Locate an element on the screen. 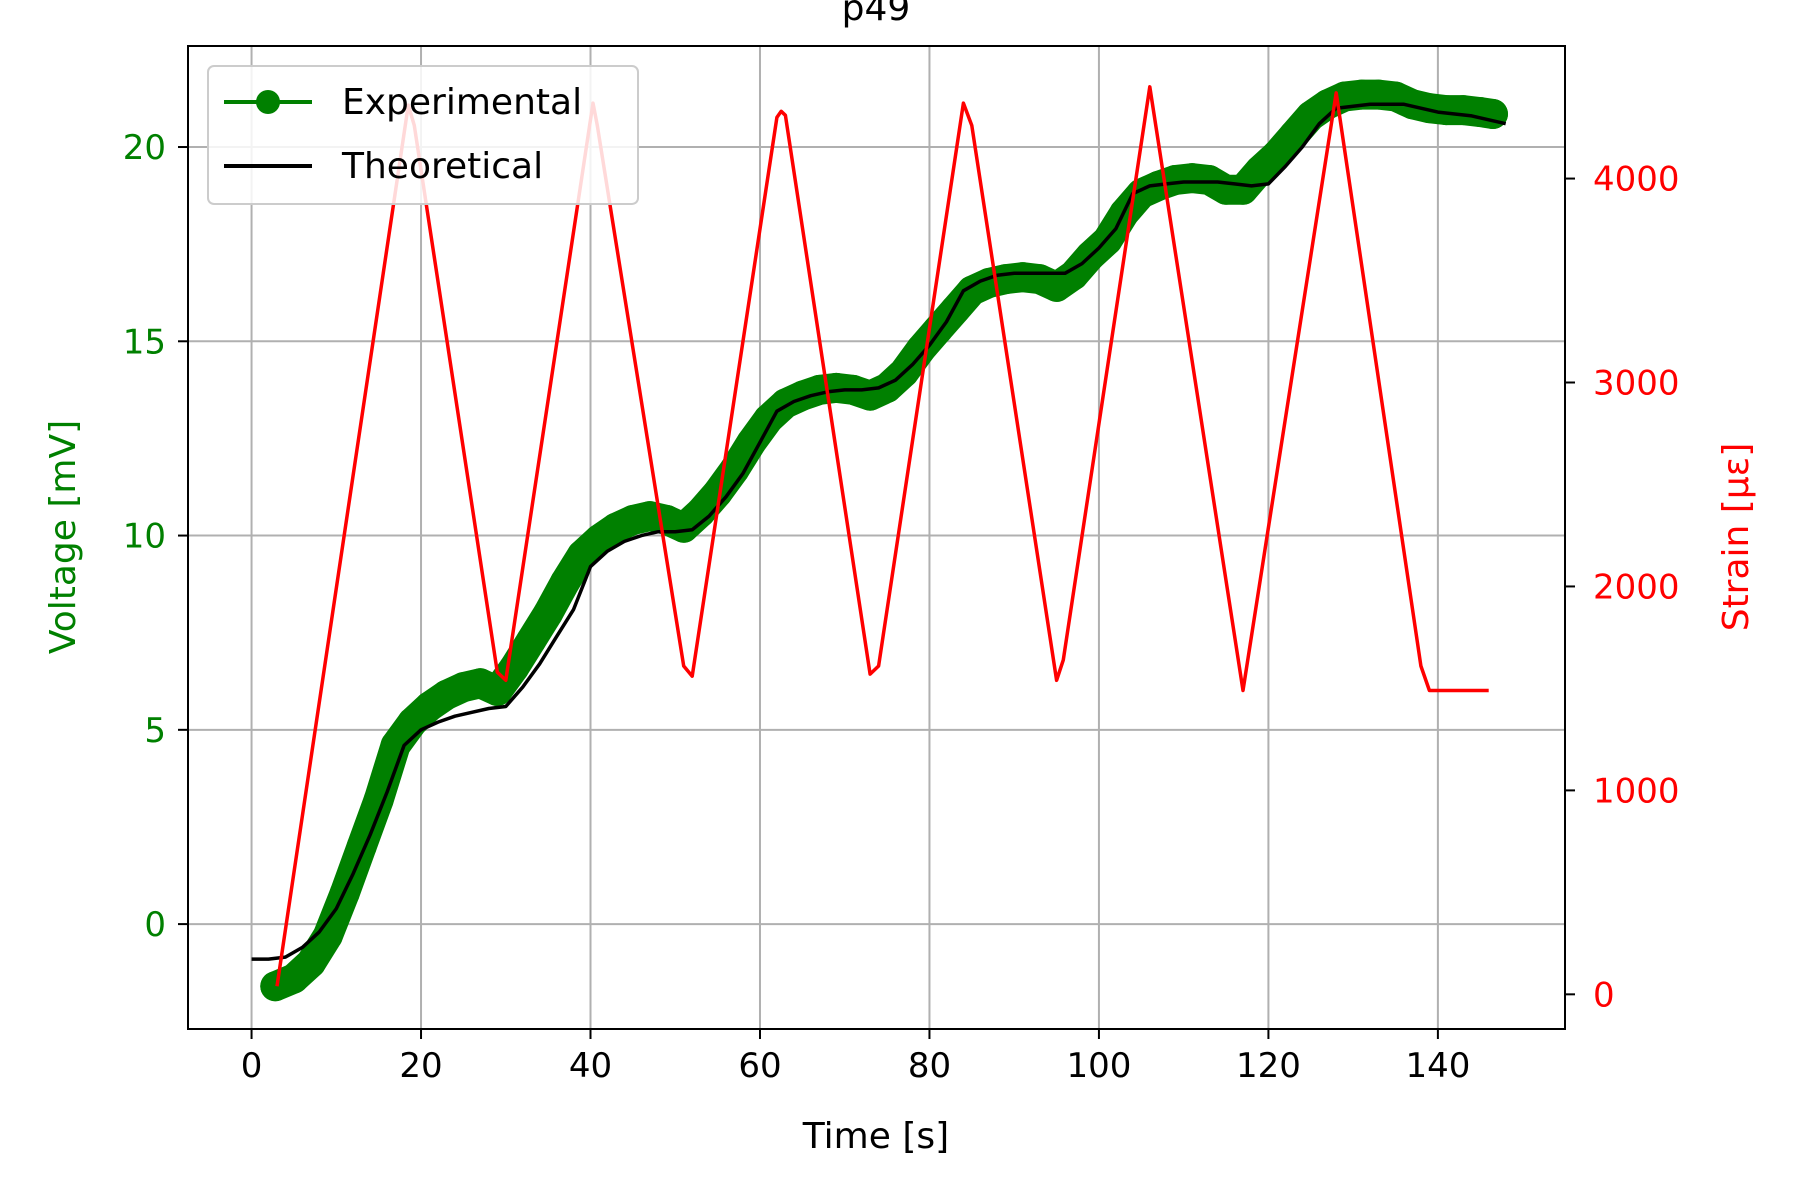 The image size is (1800, 1200). legend-experimental-label: Experimental is located at coordinates (462, 102).